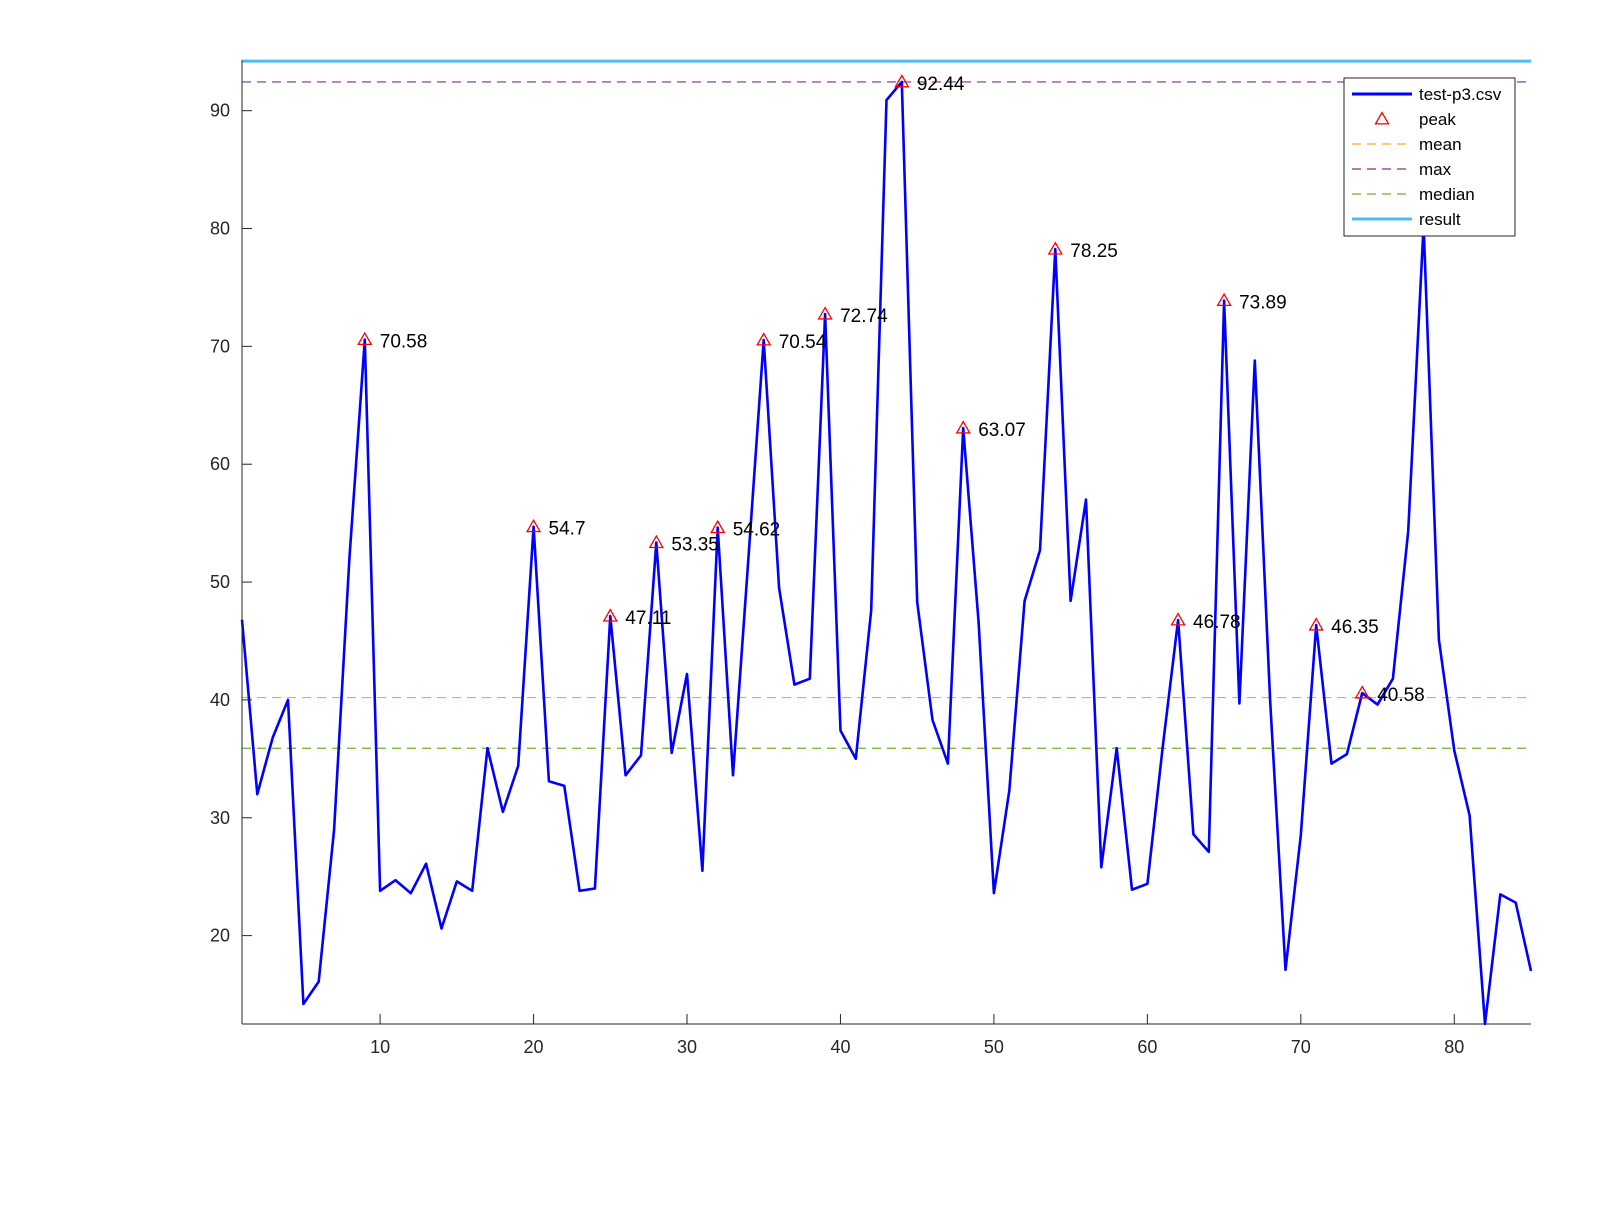 Image resolution: width=1600 pixels, height=1205 pixels. Describe the element at coordinates (220, 700) in the screenshot. I see `y-tick-label: 40` at that location.